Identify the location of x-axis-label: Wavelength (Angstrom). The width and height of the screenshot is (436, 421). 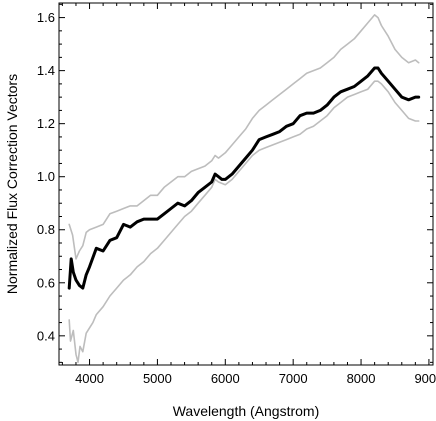
(246, 411).